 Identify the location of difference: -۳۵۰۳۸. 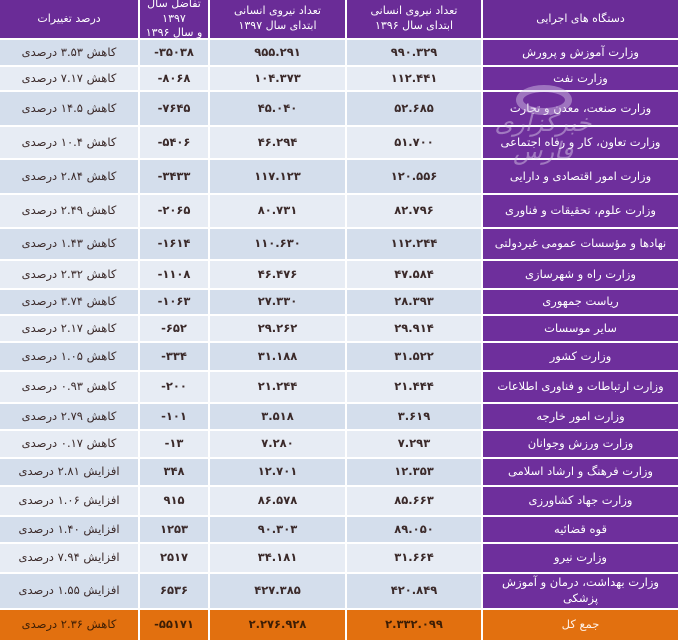
(173, 52).